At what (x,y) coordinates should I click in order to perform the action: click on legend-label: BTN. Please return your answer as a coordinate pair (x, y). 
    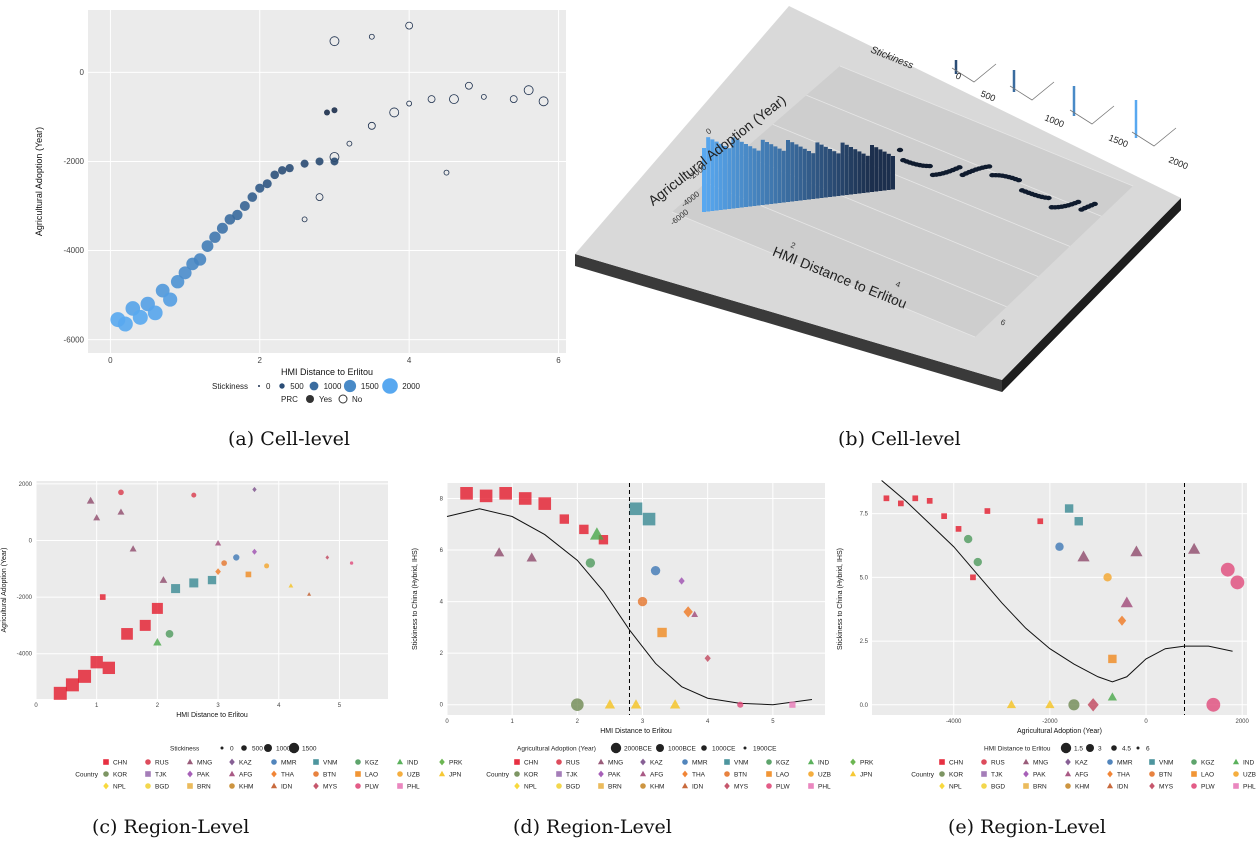
    Looking at the image, I should click on (740, 775).